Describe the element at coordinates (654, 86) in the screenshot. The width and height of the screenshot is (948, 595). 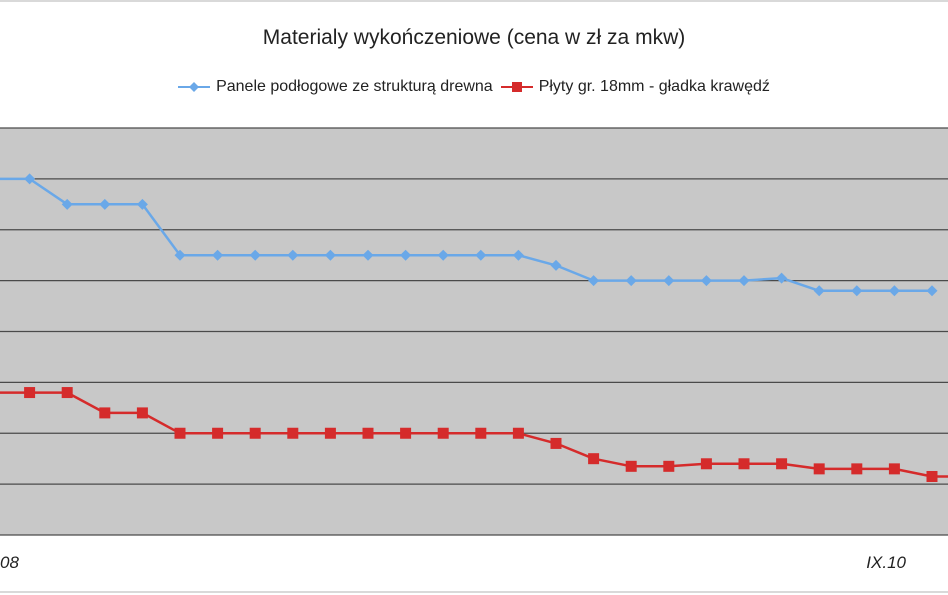
I see `legend-label-plyty: Płyty gr. 18mm - gładka krawędź` at that location.